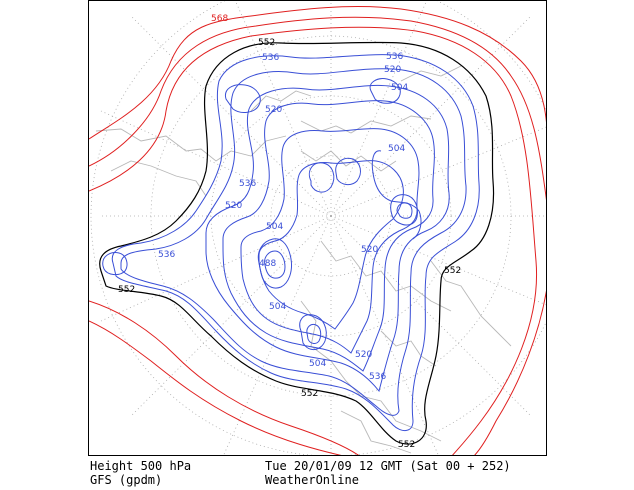 This screenshot has height=490, width=634. Describe the element at coordinates (388, 466) in the screenshot. I see `valid-time-label: Tue 20/01/09 12 GMT (Sat 00 + 252)` at that location.